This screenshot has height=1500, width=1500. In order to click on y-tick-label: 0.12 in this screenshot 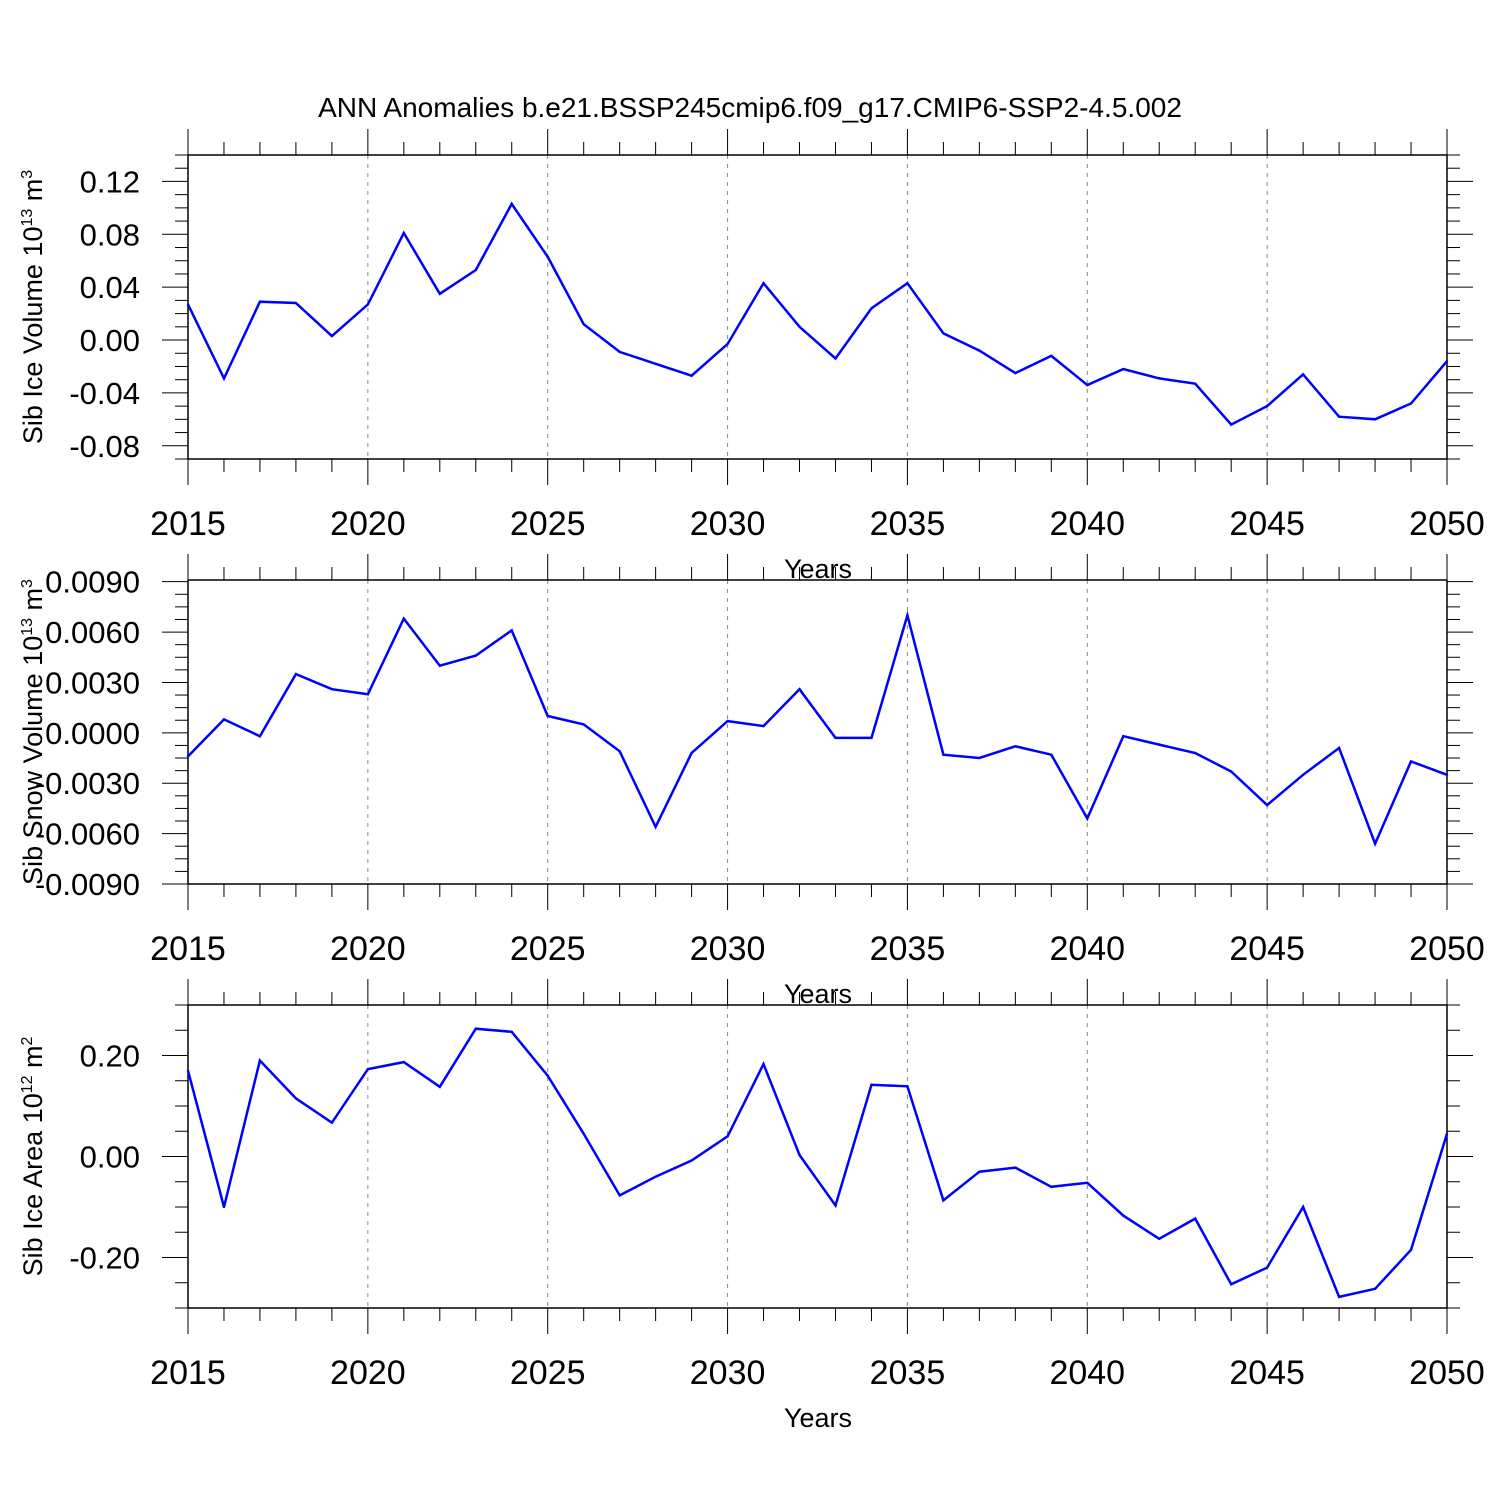, I will do `click(110, 181)`.